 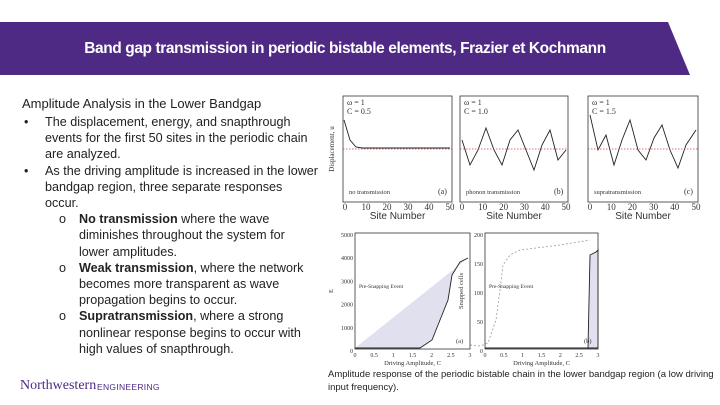 What do you see at coordinates (347, 306) in the screenshot?
I see `y-tick-label: 2000` at bounding box center [347, 306].